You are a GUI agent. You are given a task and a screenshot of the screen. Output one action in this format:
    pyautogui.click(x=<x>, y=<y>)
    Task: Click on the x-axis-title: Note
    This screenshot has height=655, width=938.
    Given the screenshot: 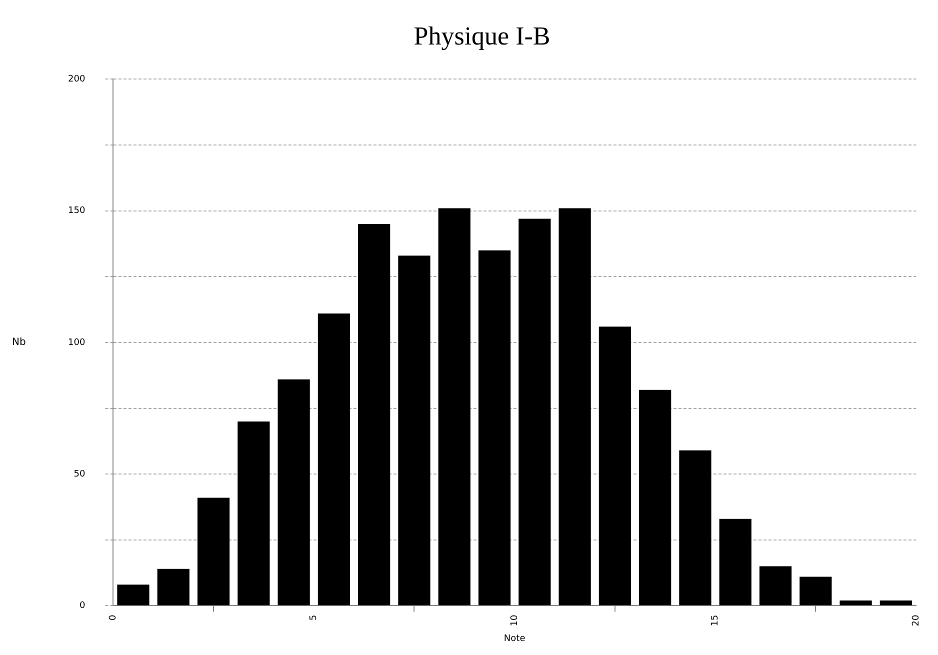 What is the action you would take?
    pyautogui.click(x=515, y=639)
    